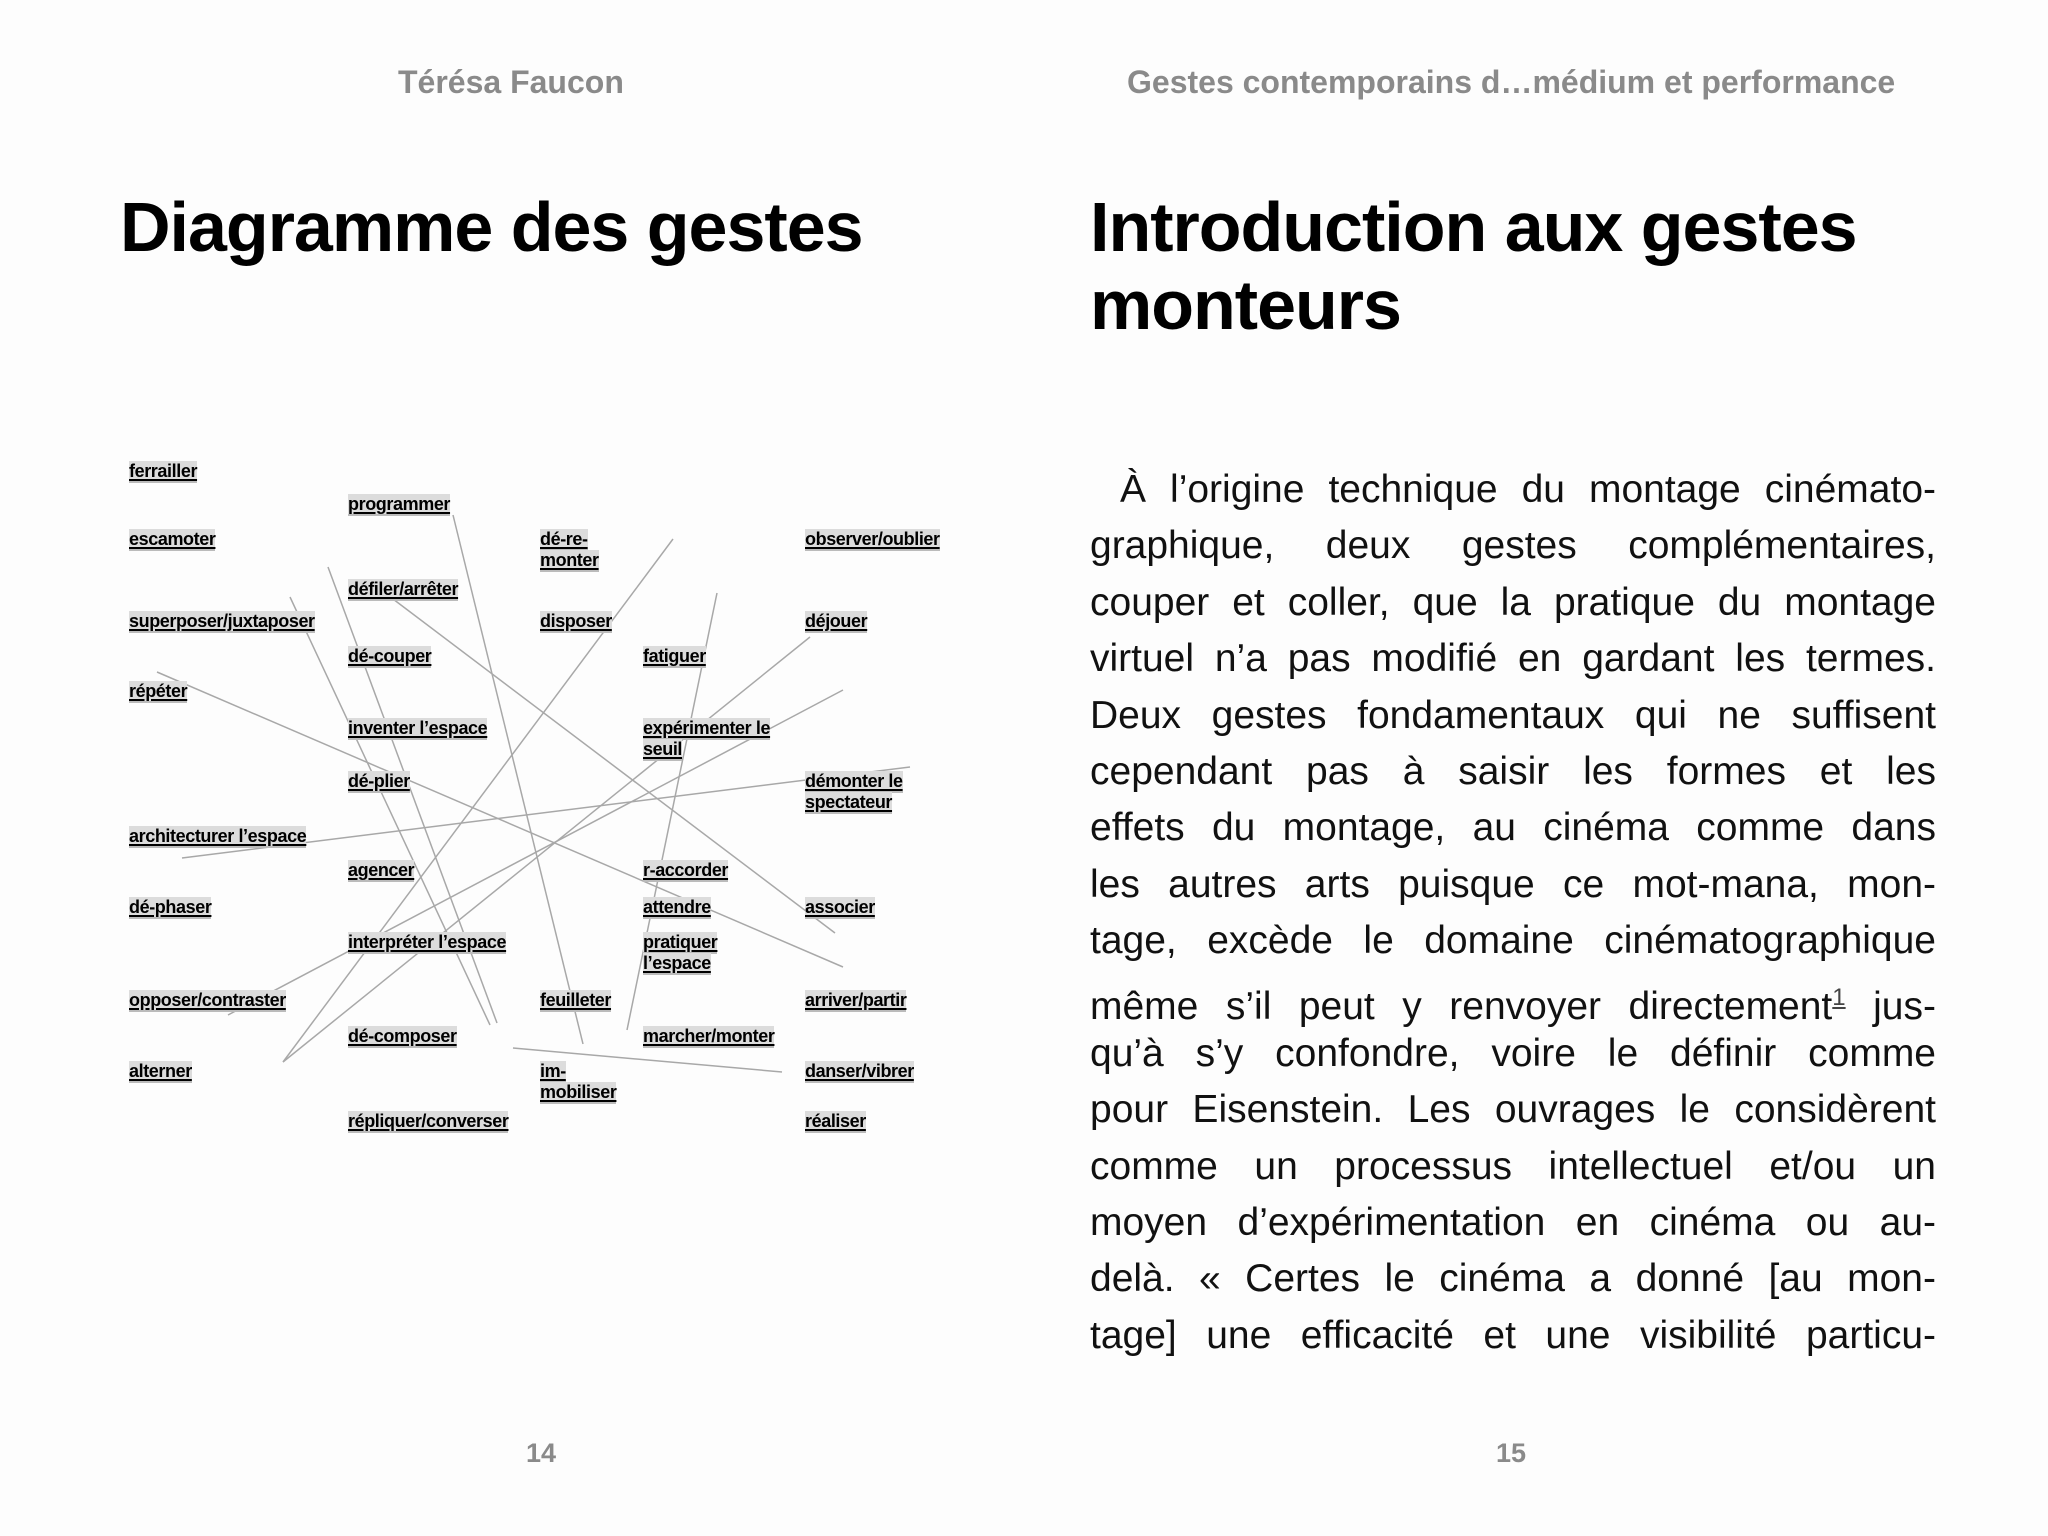  I want to click on gesture-label-observer: observer/oublier, so click(872, 539).